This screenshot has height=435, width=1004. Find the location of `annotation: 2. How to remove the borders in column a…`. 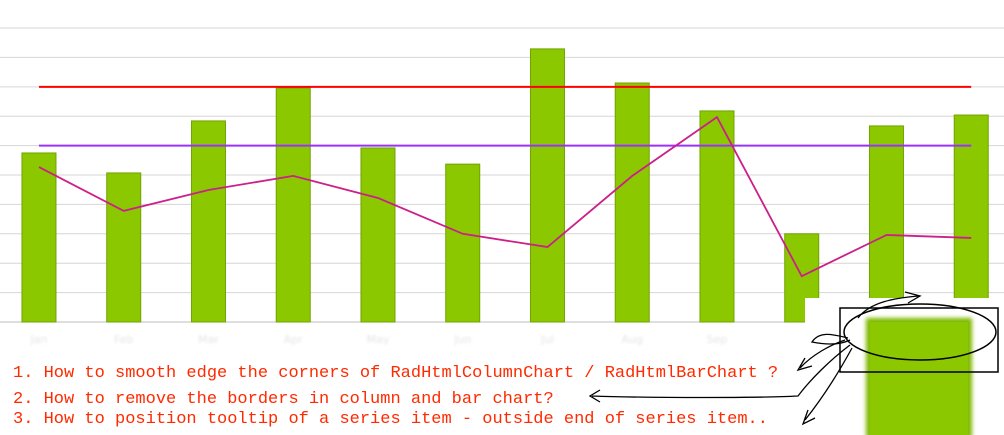

annotation: 2. How to remove the borders in column a… is located at coordinates (283, 399).